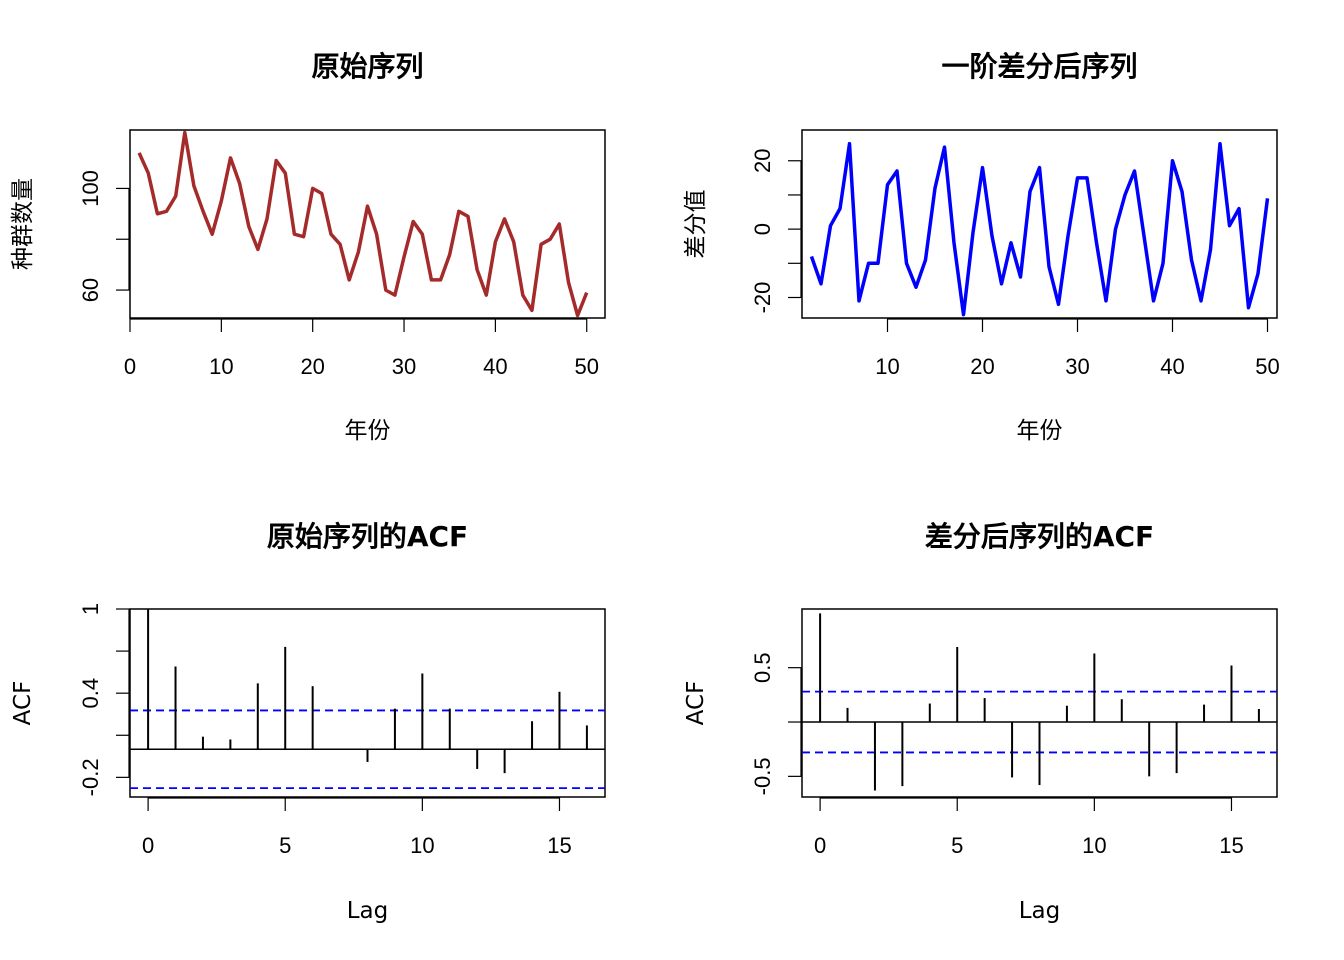  Describe the element at coordinates (762, 298) in the screenshot. I see `y-tick-label: -20` at that location.